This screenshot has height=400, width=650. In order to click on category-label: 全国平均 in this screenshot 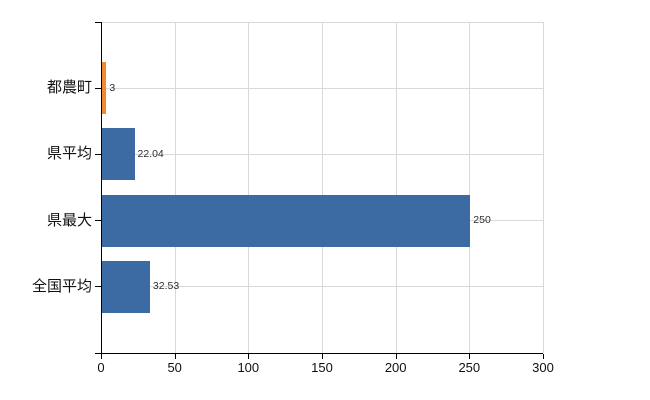, I will do `click(61, 286)`.